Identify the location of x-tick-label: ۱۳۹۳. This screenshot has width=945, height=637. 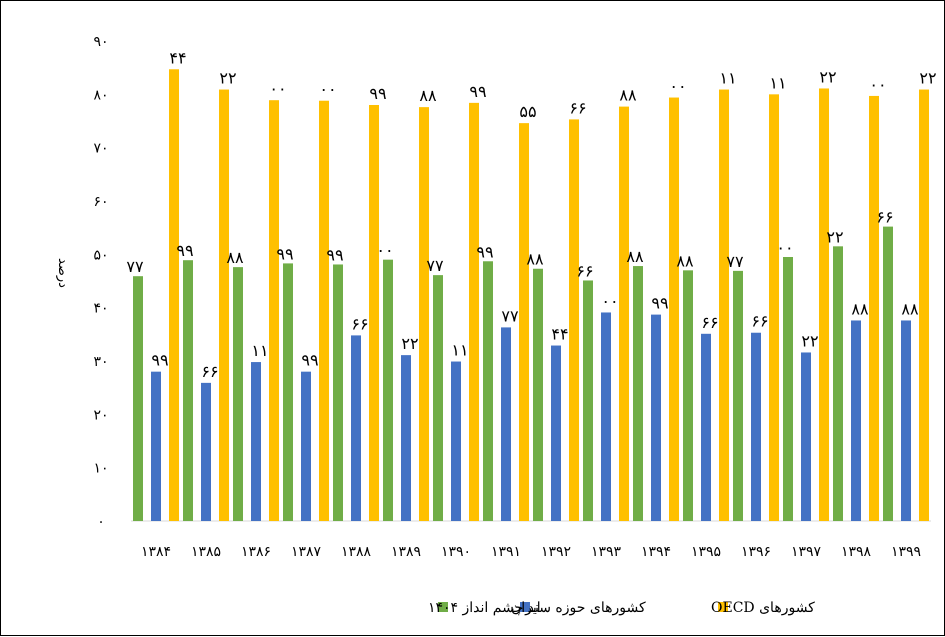
(606, 552).